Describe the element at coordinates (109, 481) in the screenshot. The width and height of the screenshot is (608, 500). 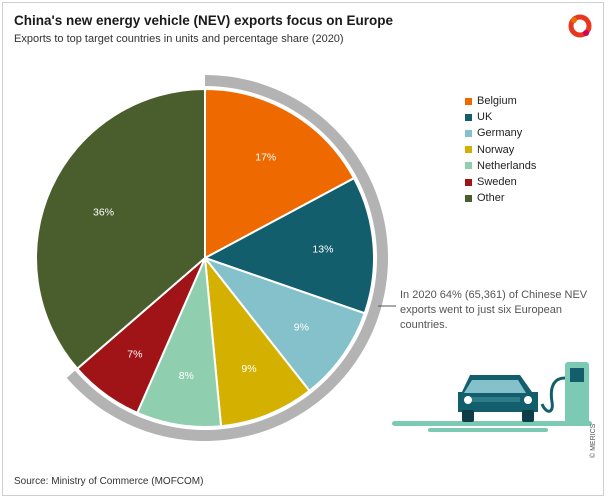
I see `source-note: Source: Ministry of Commerce (MOFCOM)` at that location.